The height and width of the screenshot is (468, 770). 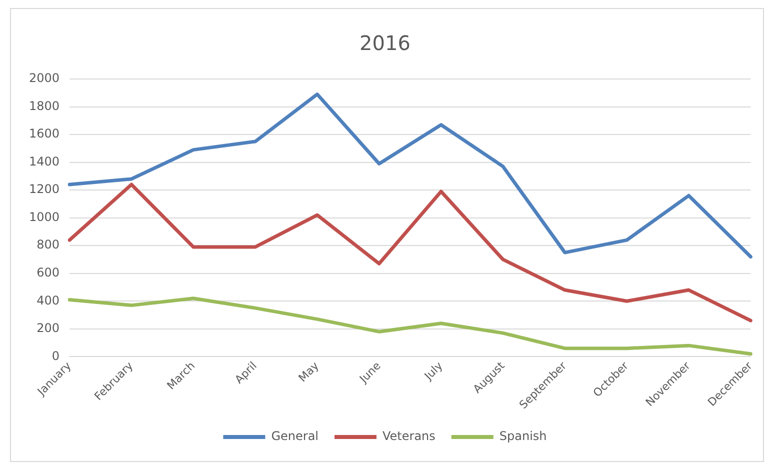 What do you see at coordinates (48, 328) in the screenshot?
I see `y-tick-label: 200` at bounding box center [48, 328].